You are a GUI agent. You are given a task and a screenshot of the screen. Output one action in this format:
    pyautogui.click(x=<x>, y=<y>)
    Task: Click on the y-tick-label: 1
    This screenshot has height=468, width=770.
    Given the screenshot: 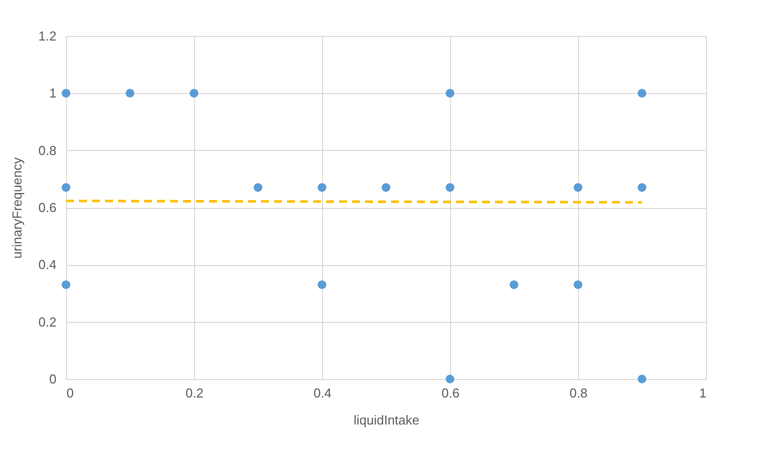 What is the action you would take?
    pyautogui.click(x=52, y=93)
    